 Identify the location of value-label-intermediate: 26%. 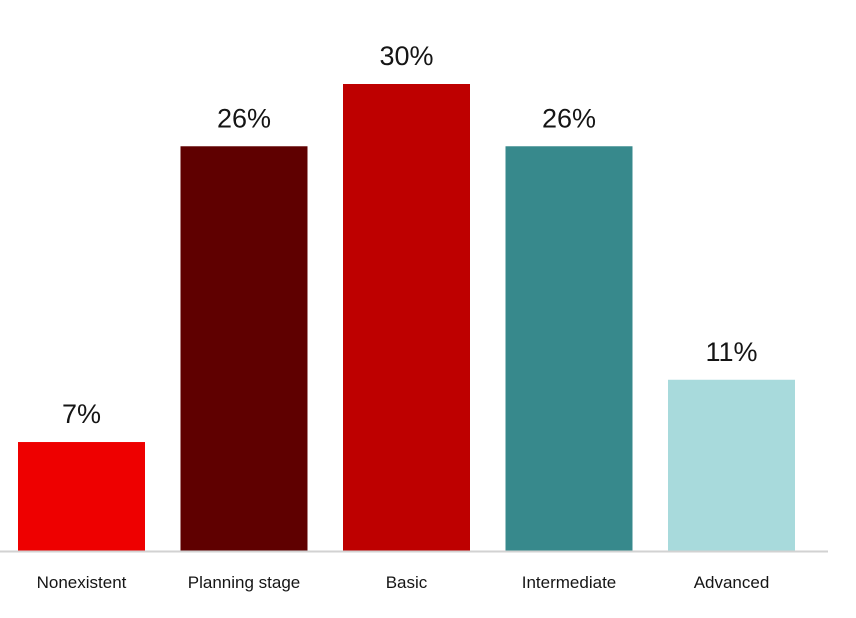
(569, 118).